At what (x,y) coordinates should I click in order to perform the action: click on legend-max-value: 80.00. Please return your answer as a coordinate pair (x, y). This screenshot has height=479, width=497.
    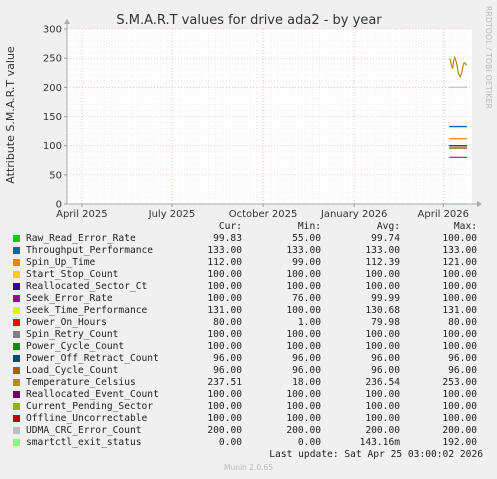
    Looking at the image, I should click on (462, 322).